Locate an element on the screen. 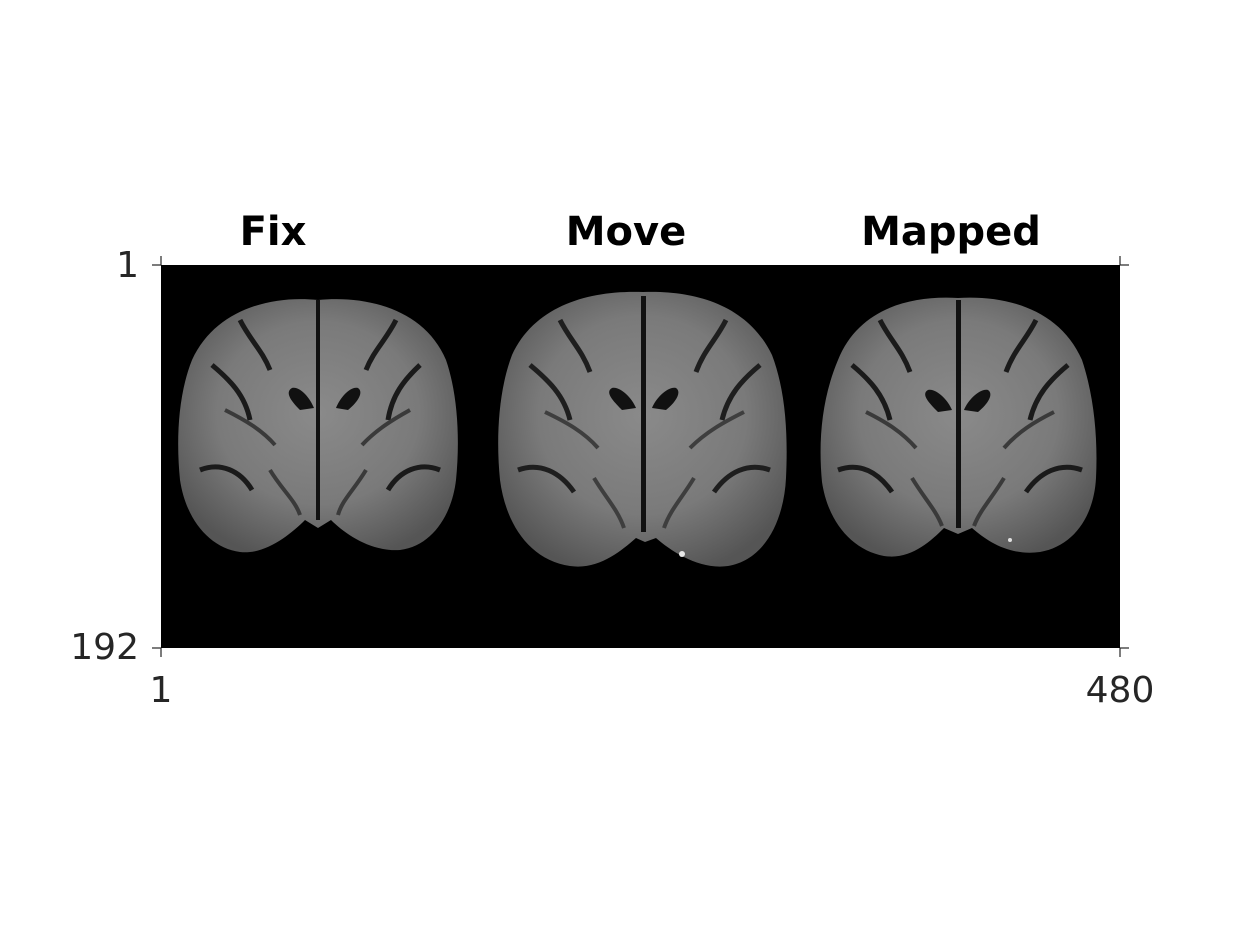 This screenshot has width=1239, height=945. x-tick-label-right: 480 is located at coordinates (1120, 690).